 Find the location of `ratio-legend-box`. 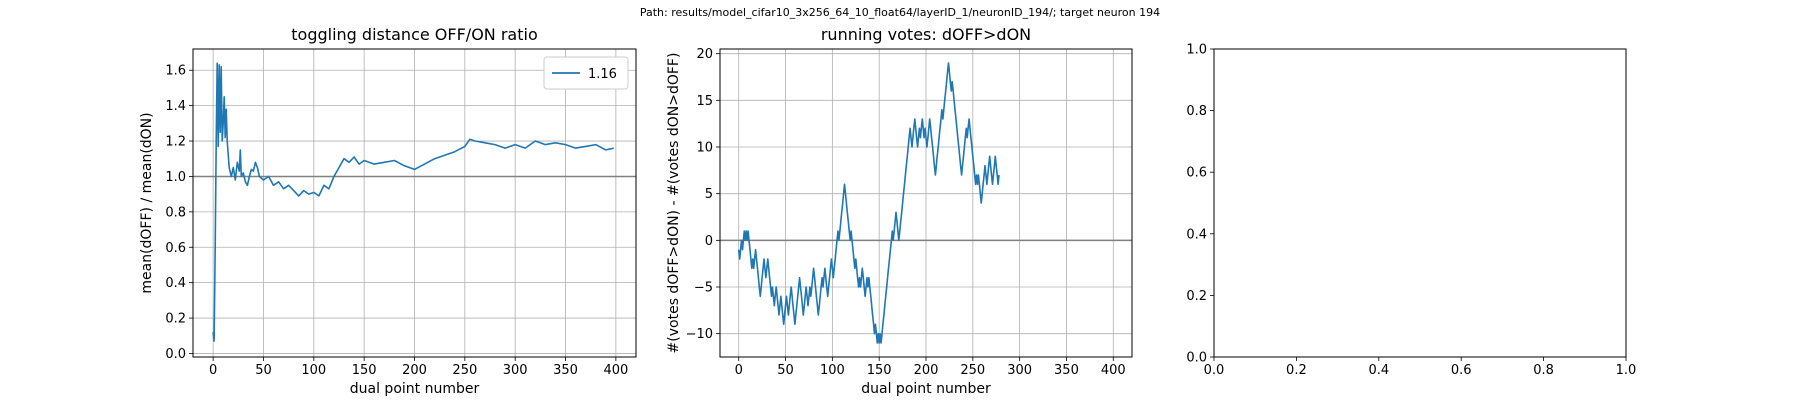

ratio-legend-box is located at coordinates (586, 73).